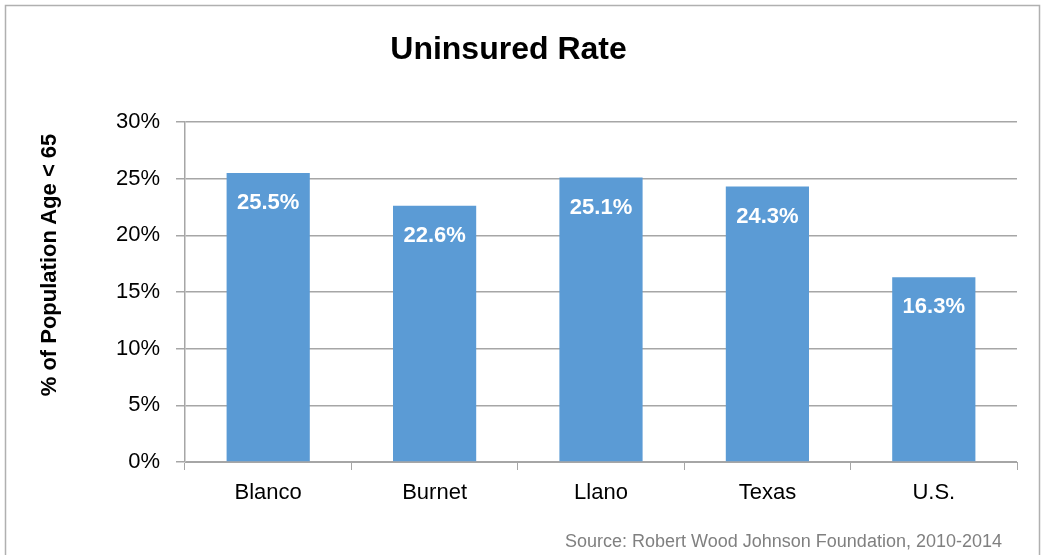  I want to click on x-tick-label: Blanco, so click(268, 492).